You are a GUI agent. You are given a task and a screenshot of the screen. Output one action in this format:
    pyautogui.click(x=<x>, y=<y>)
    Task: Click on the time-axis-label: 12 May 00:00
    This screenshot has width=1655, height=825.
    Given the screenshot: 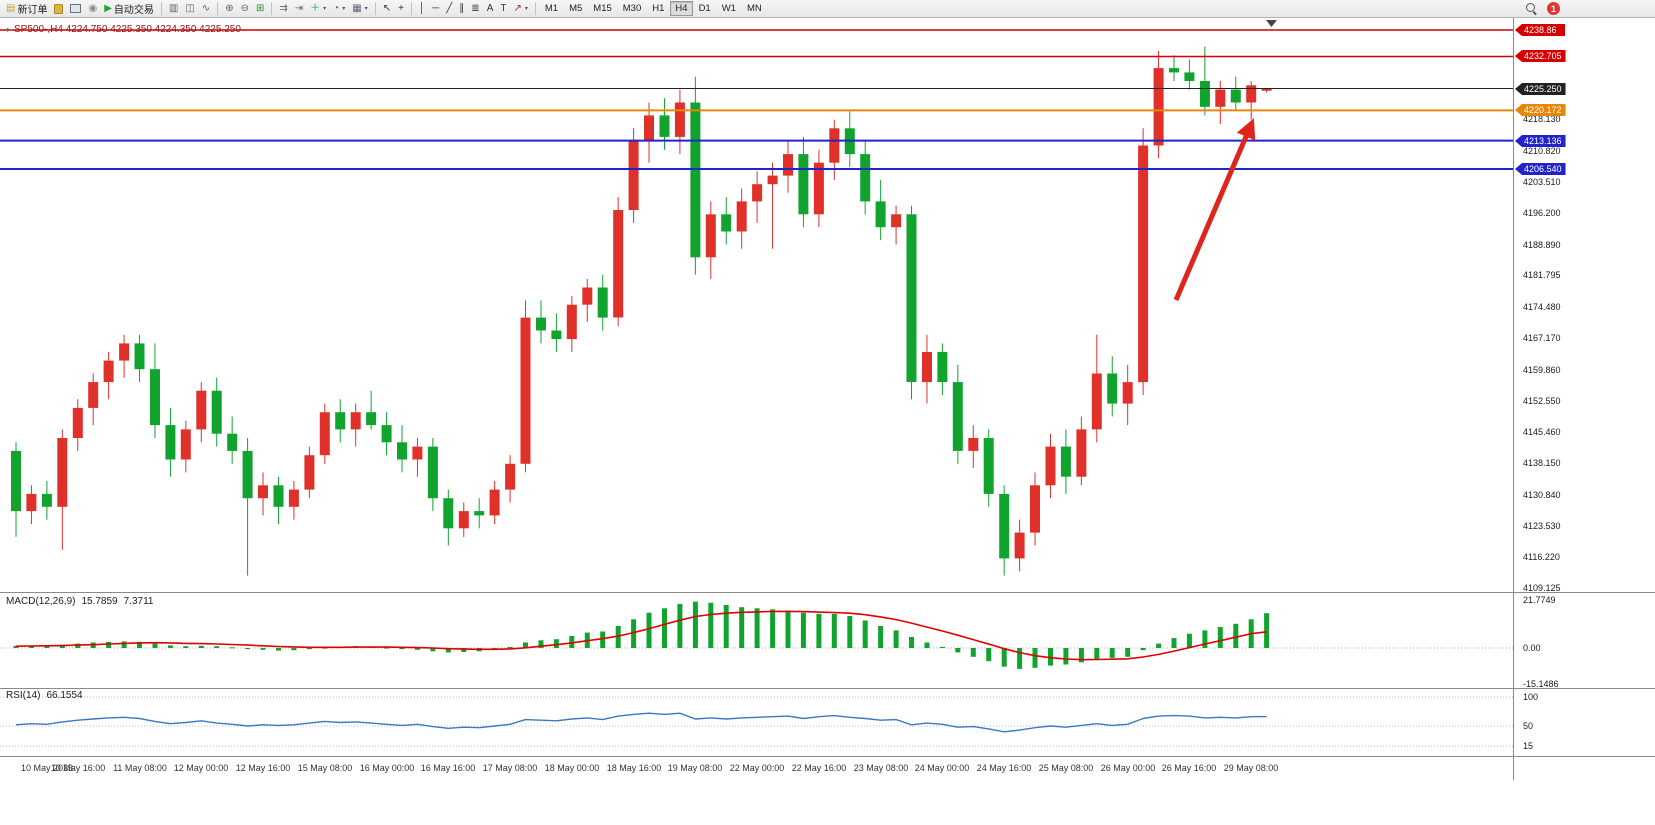 What is the action you would take?
    pyautogui.click(x=201, y=768)
    